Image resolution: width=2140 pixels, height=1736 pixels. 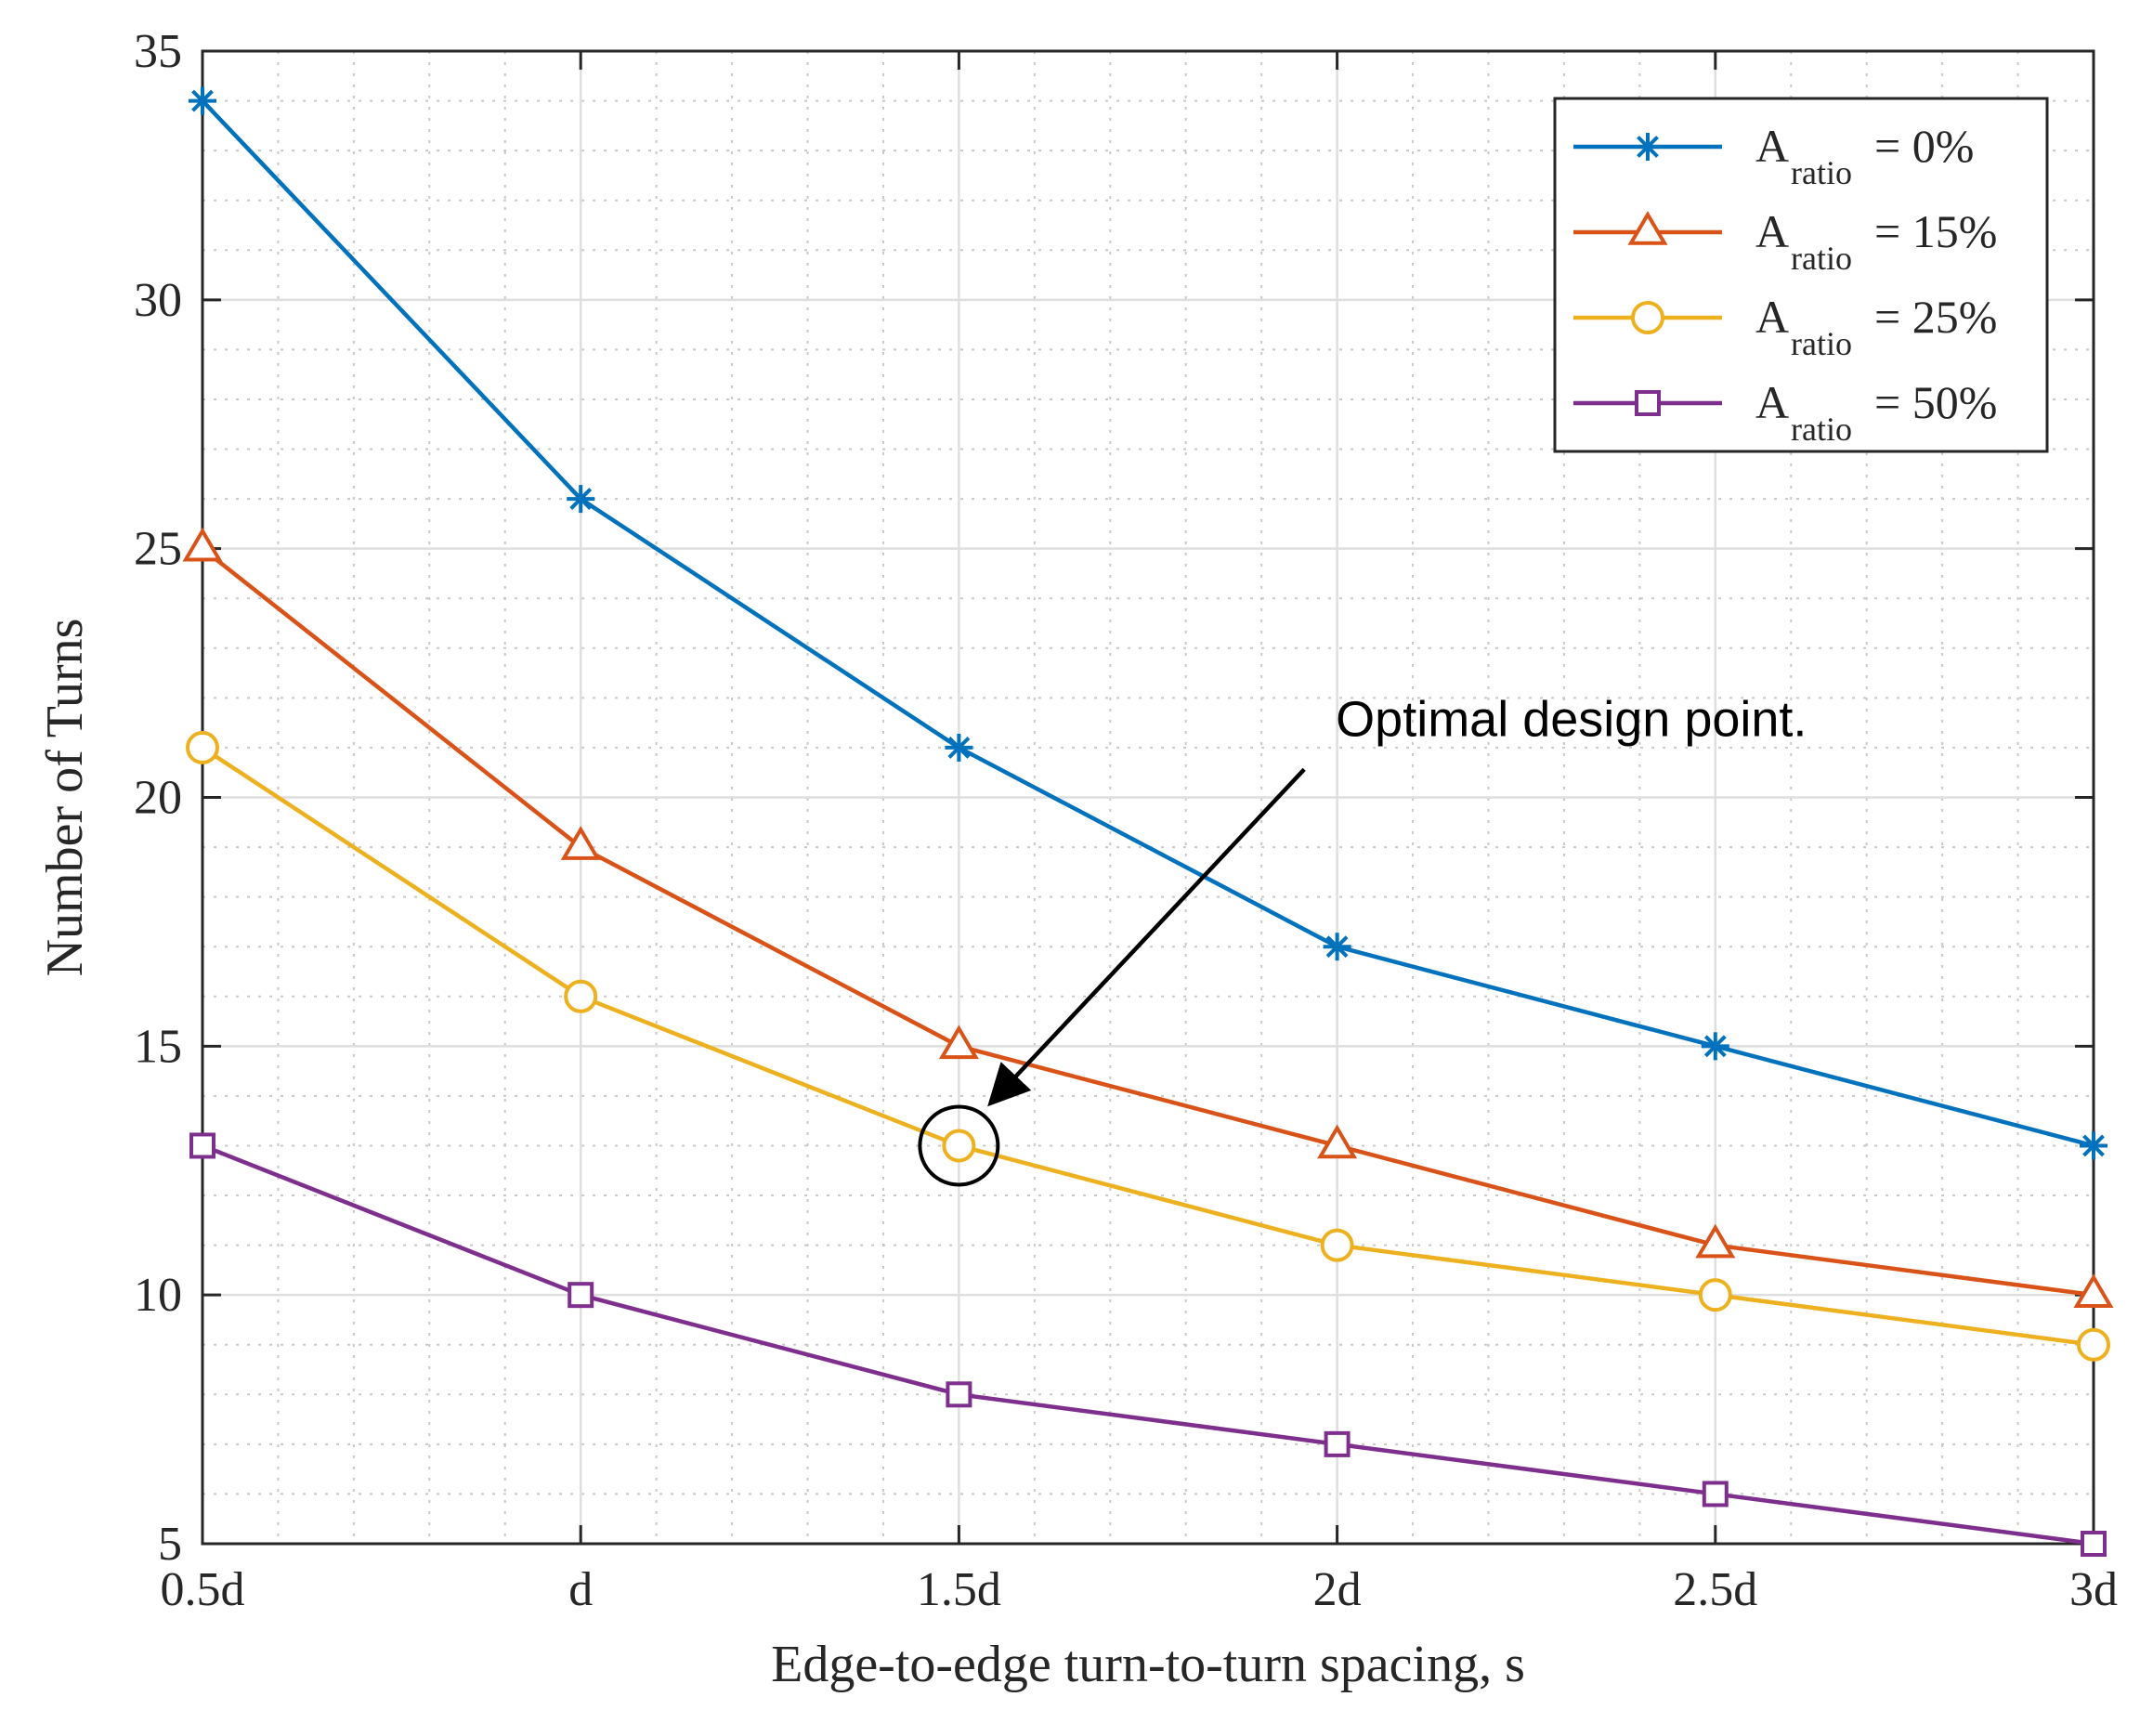 I want to click on y-tick-label: 25, so click(x=158, y=549).